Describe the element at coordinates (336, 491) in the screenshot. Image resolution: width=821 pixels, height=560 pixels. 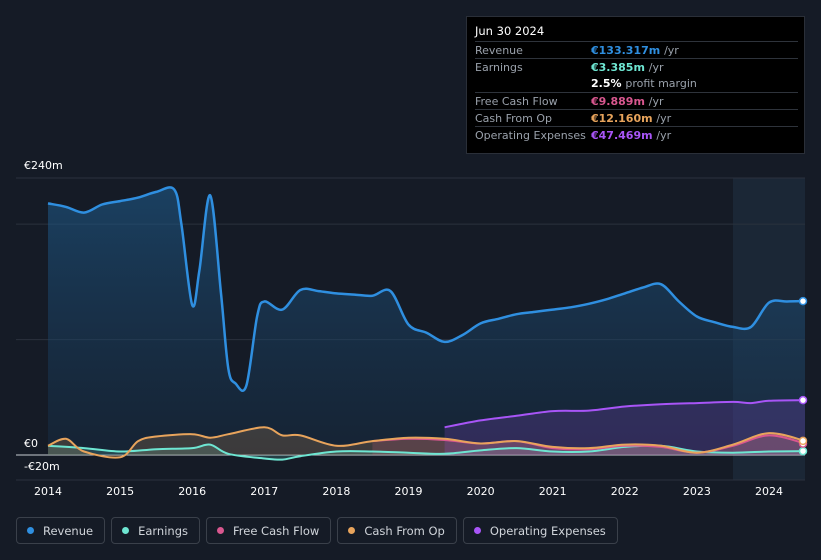
I see `x-tick-label-2018: 2018` at that location.